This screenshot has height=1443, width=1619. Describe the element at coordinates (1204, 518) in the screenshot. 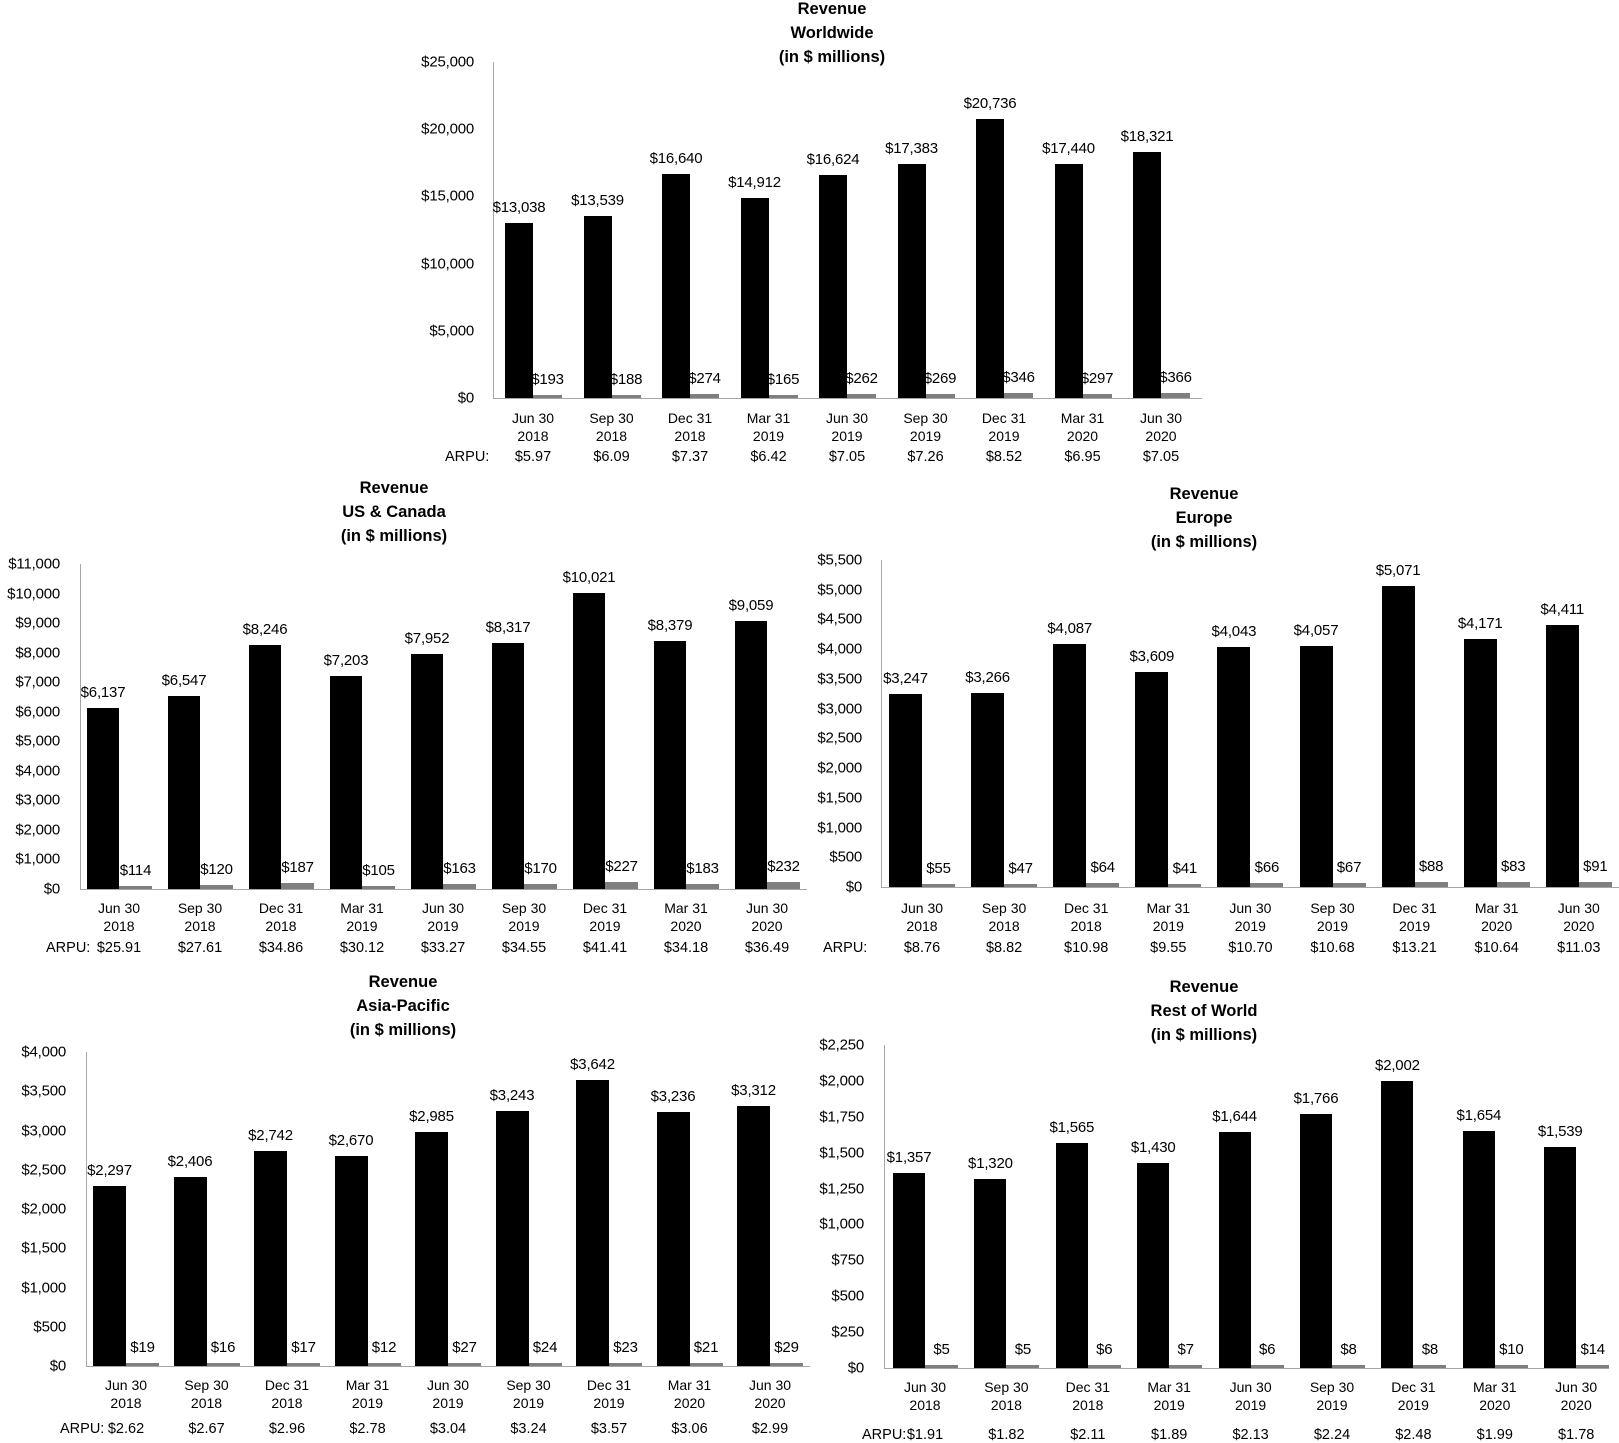

I see `chart-subtitle: Europe` at that location.